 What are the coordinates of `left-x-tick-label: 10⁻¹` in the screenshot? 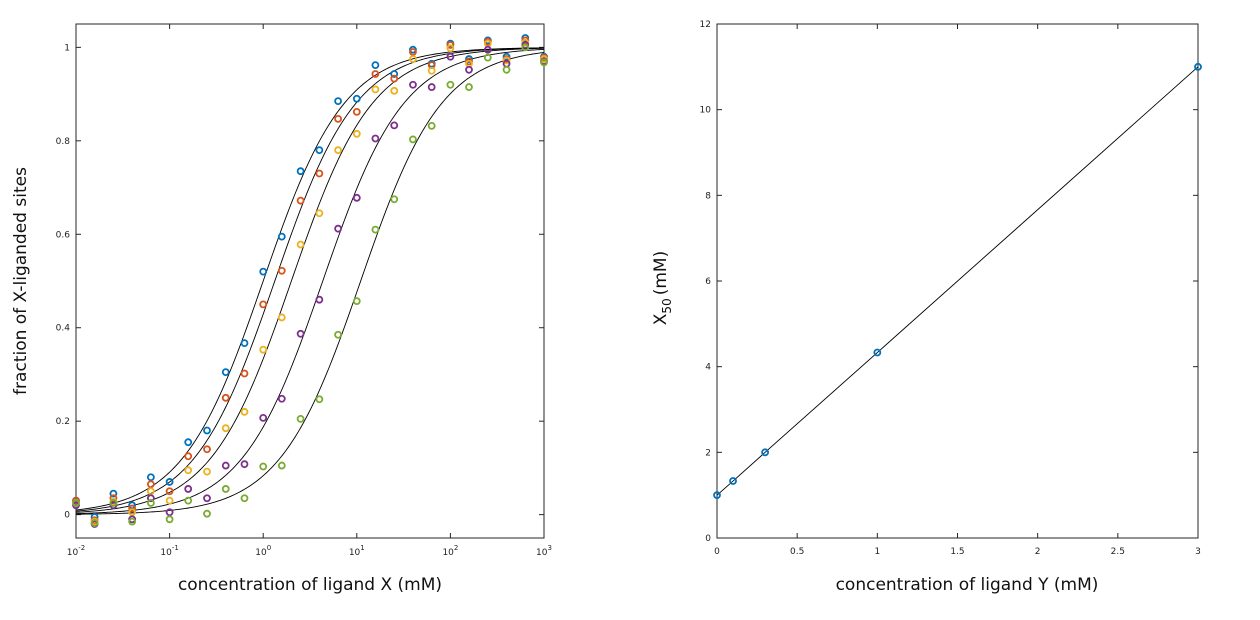 It's located at (169, 551).